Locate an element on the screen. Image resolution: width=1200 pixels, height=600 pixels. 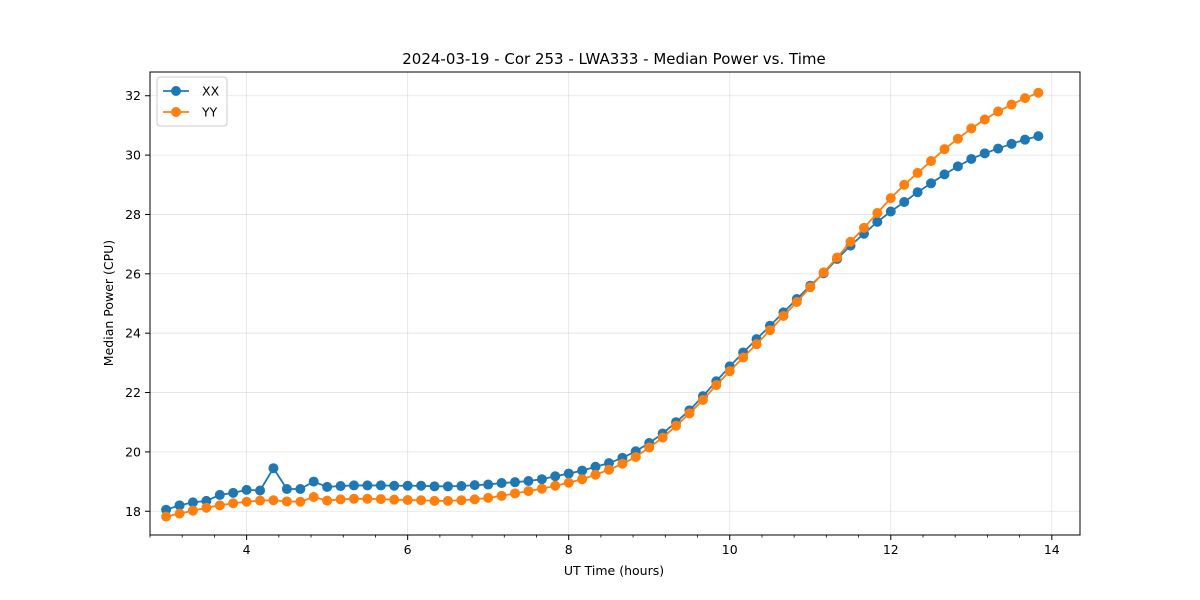
y-tick-label: 32 is located at coordinates (133, 95).